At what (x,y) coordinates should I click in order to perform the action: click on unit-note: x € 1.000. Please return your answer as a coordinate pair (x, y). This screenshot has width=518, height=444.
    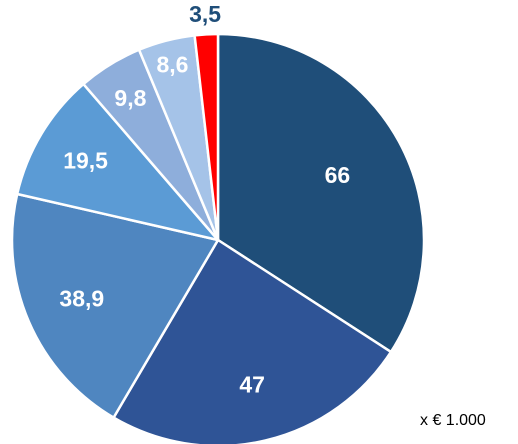
    Looking at the image, I should click on (453, 420).